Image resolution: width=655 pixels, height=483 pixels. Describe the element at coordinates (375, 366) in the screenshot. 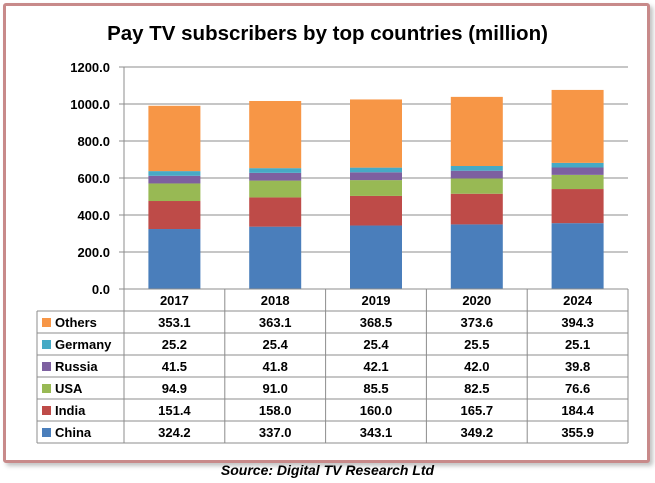

I see `data-label: 42.1` at that location.